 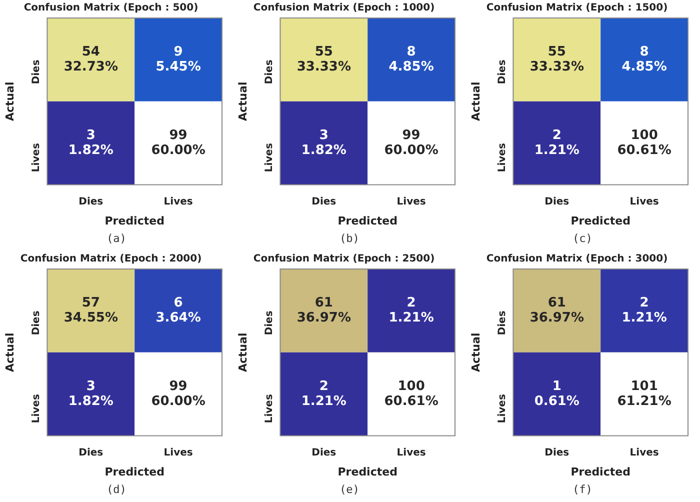 What do you see at coordinates (644, 401) in the screenshot?
I see `annotation: 61.21%` at bounding box center [644, 401].